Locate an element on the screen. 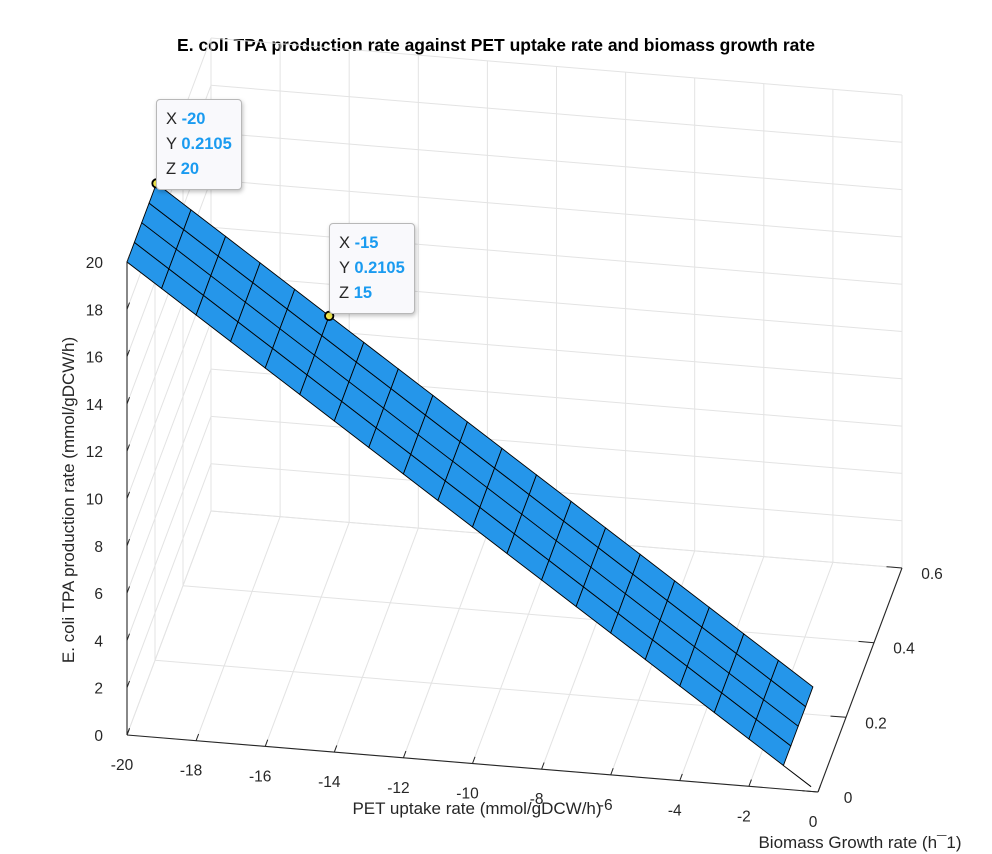  z-tick-label: 14 is located at coordinates (95, 405).